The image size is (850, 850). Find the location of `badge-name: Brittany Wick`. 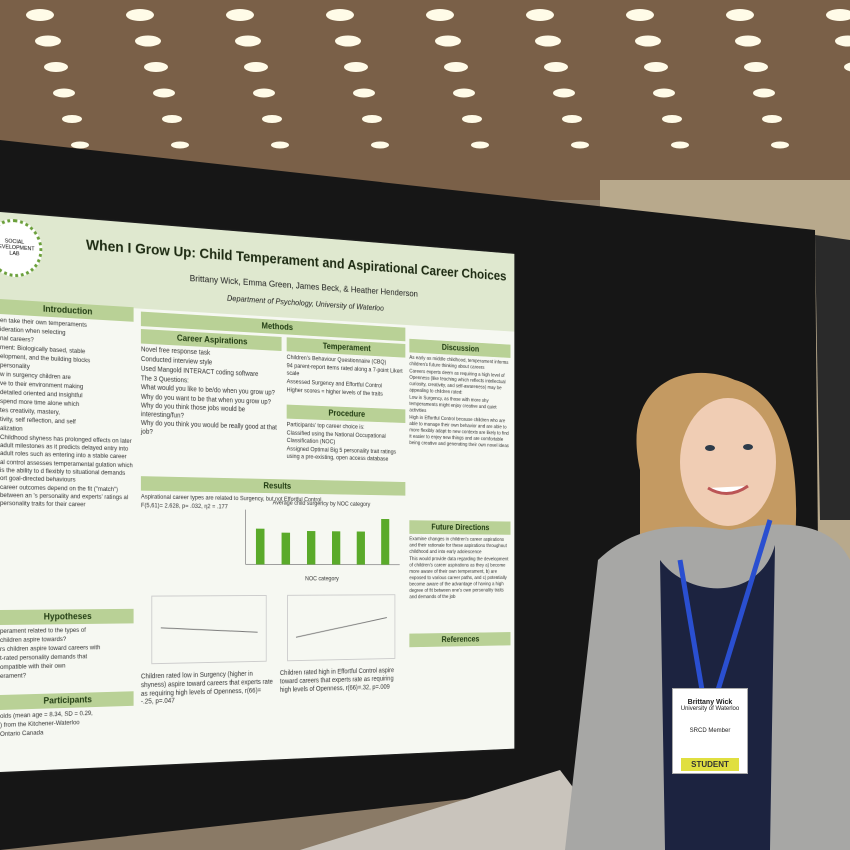

badge-name: Brittany Wick is located at coordinates (710, 702).